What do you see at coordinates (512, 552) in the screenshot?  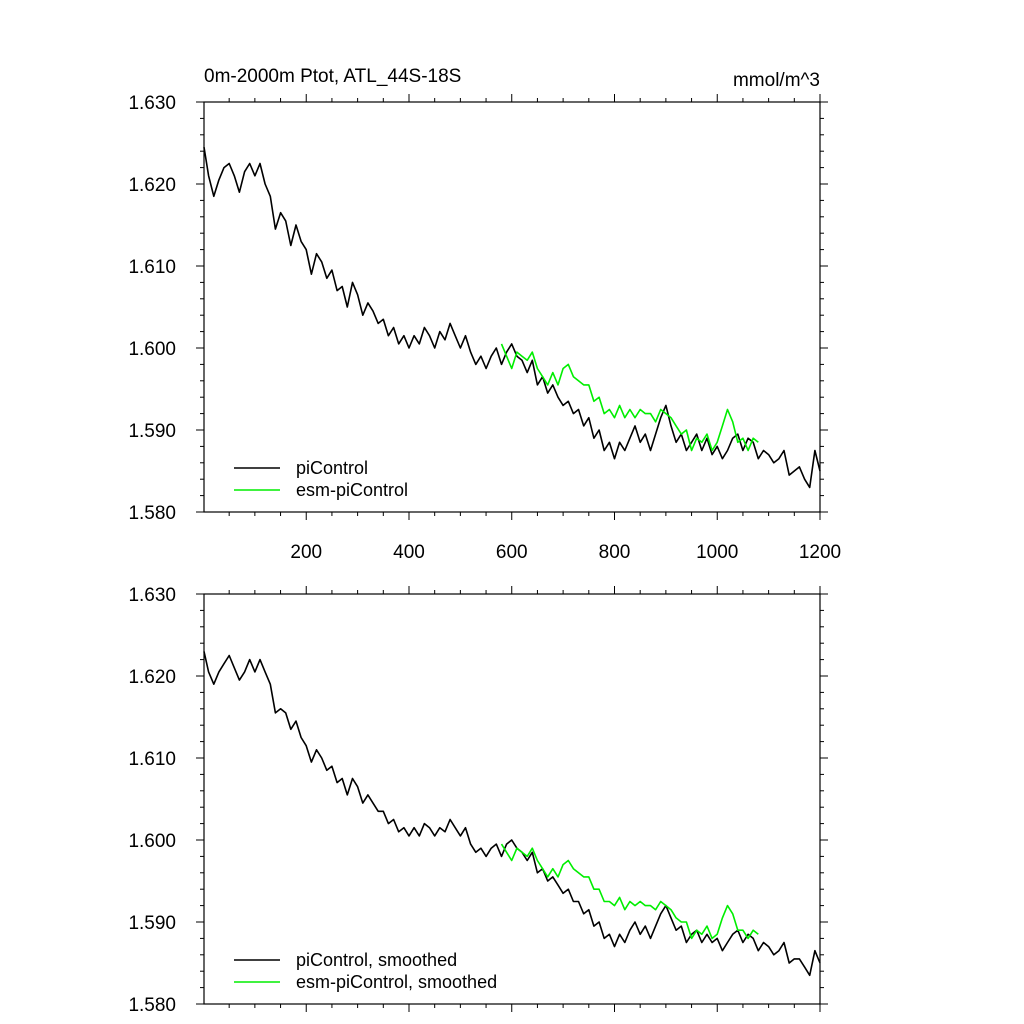 I see `x-tick-label: 600` at bounding box center [512, 552].